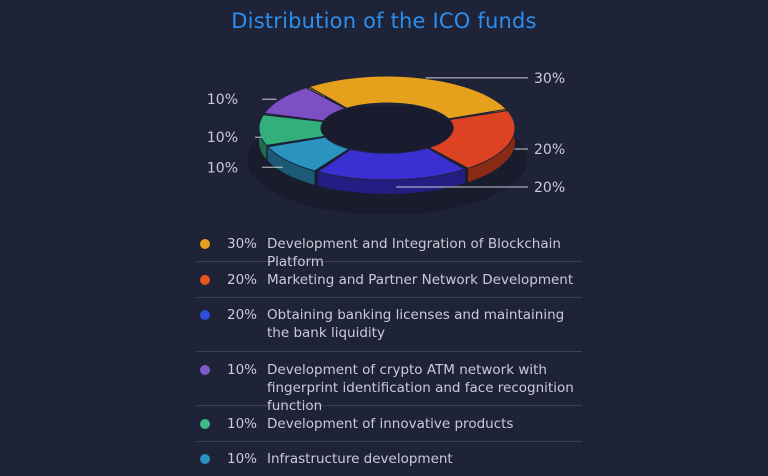 Image resolution: width=768 pixels, height=476 pixels. I want to click on slice-value-label-1: 20%, so click(549, 150).